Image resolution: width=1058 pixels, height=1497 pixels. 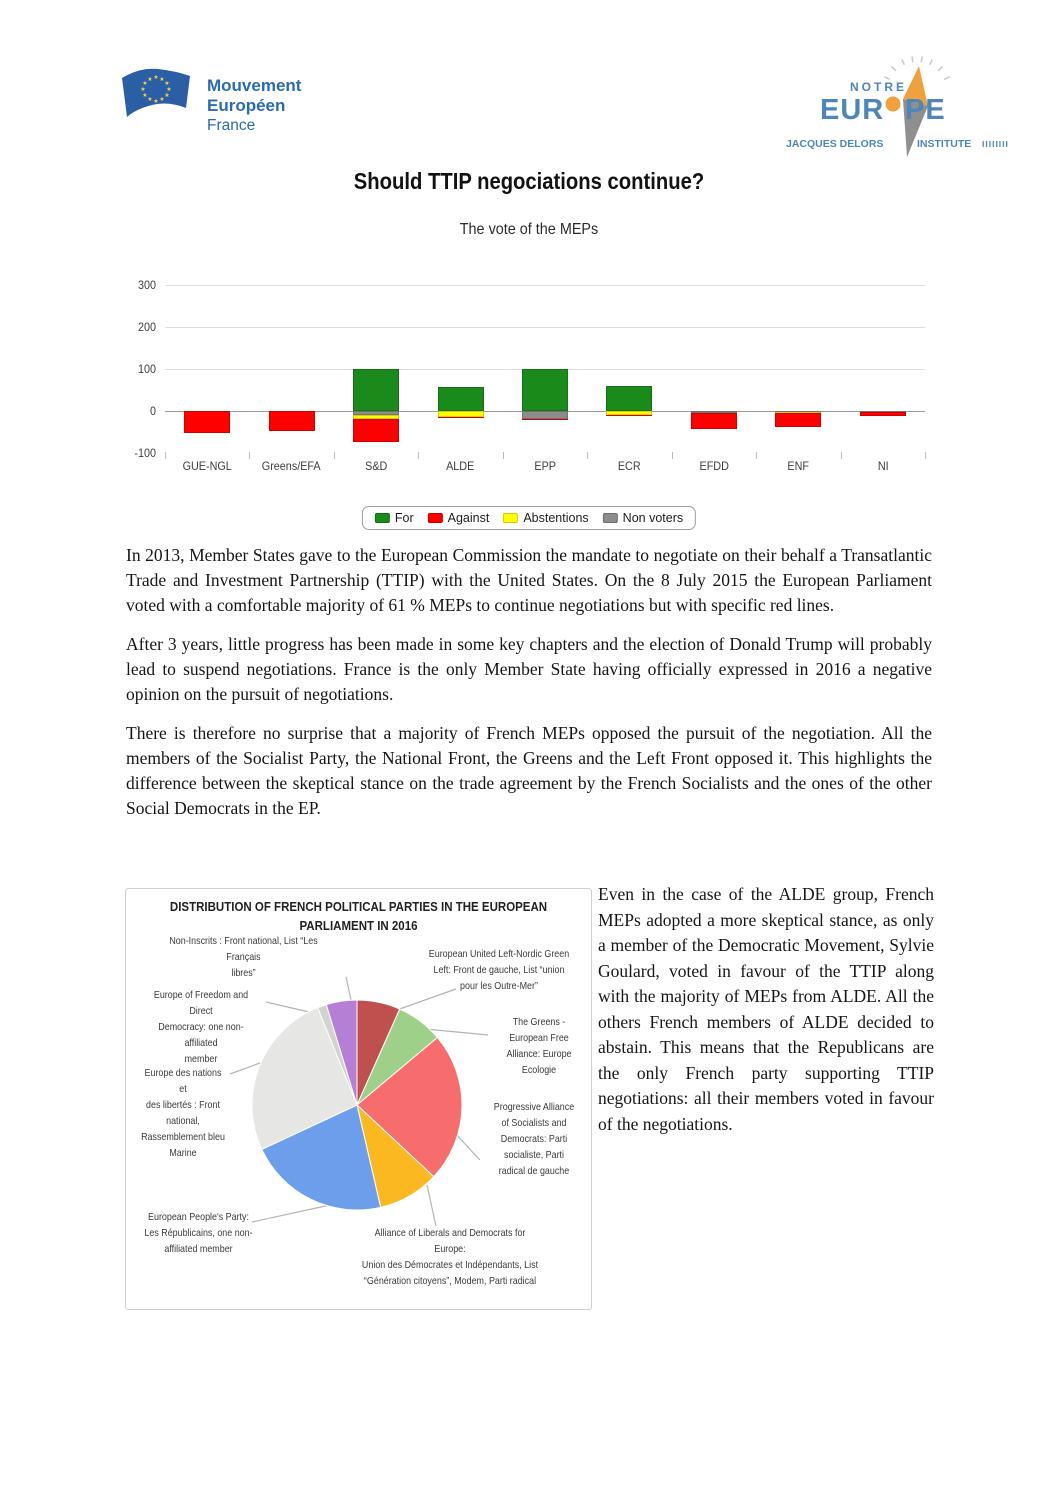 What do you see at coordinates (629, 413) in the screenshot?
I see `bar-abstentions-ecr` at bounding box center [629, 413].